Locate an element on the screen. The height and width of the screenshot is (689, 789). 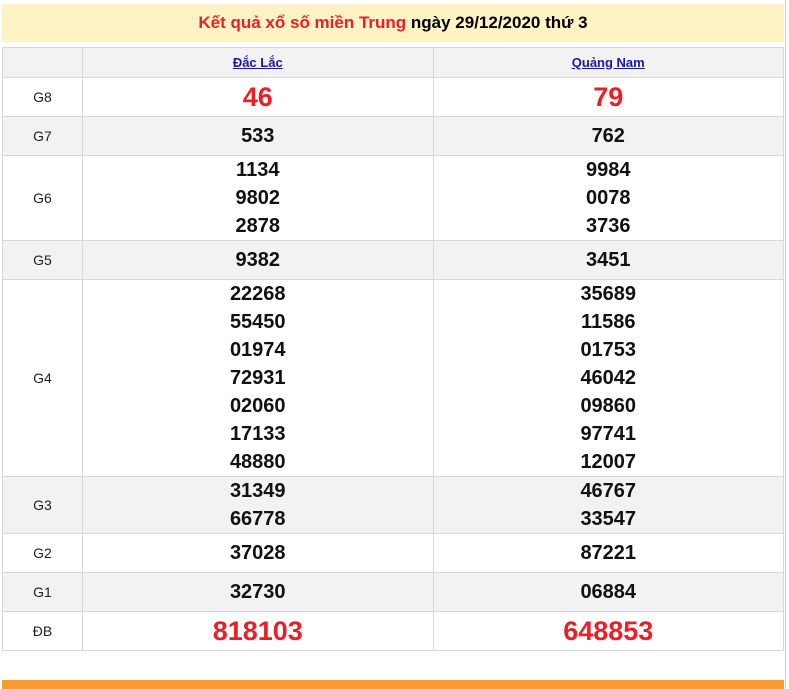
prize-cell: 37028 is located at coordinates (258, 553).